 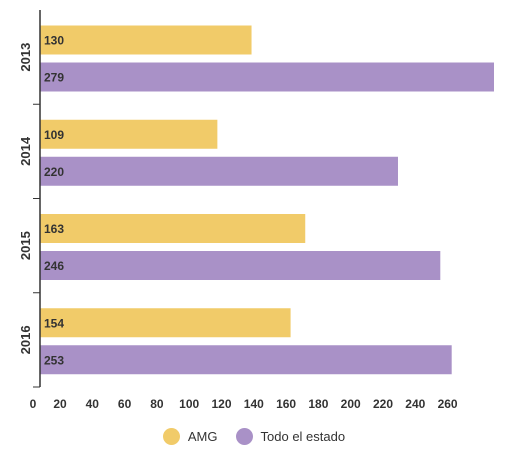 I want to click on bar-value-label: 109, so click(x=54, y=135).